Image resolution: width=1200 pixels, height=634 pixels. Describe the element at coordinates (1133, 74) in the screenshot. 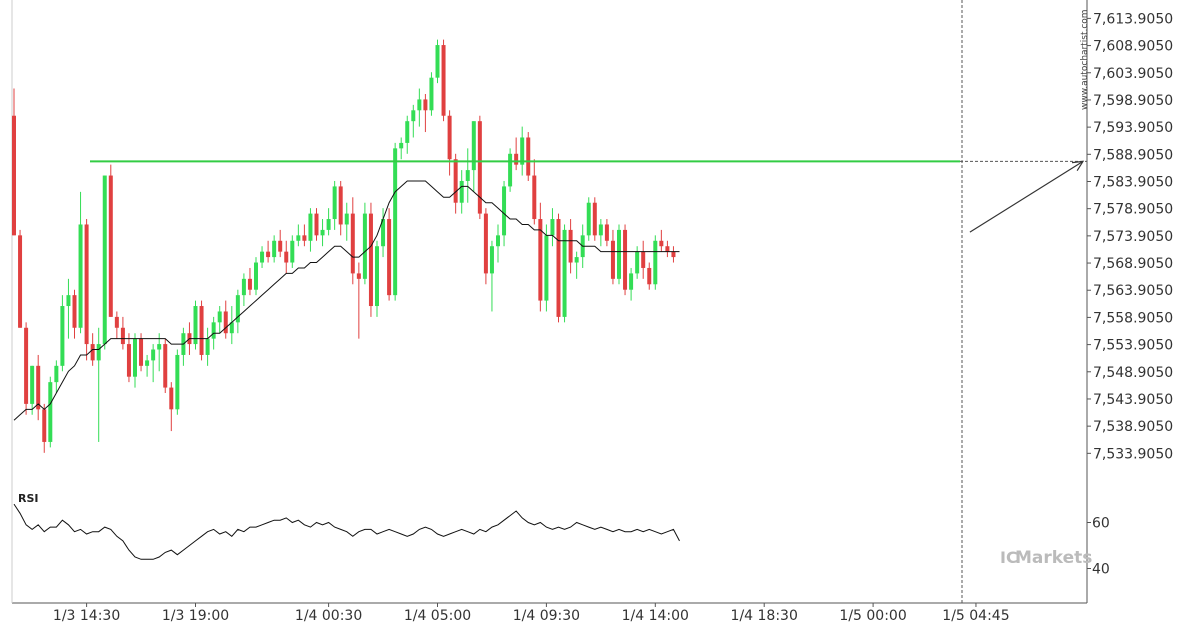

I see `price-tick-label: 7,603.9050` at that location.